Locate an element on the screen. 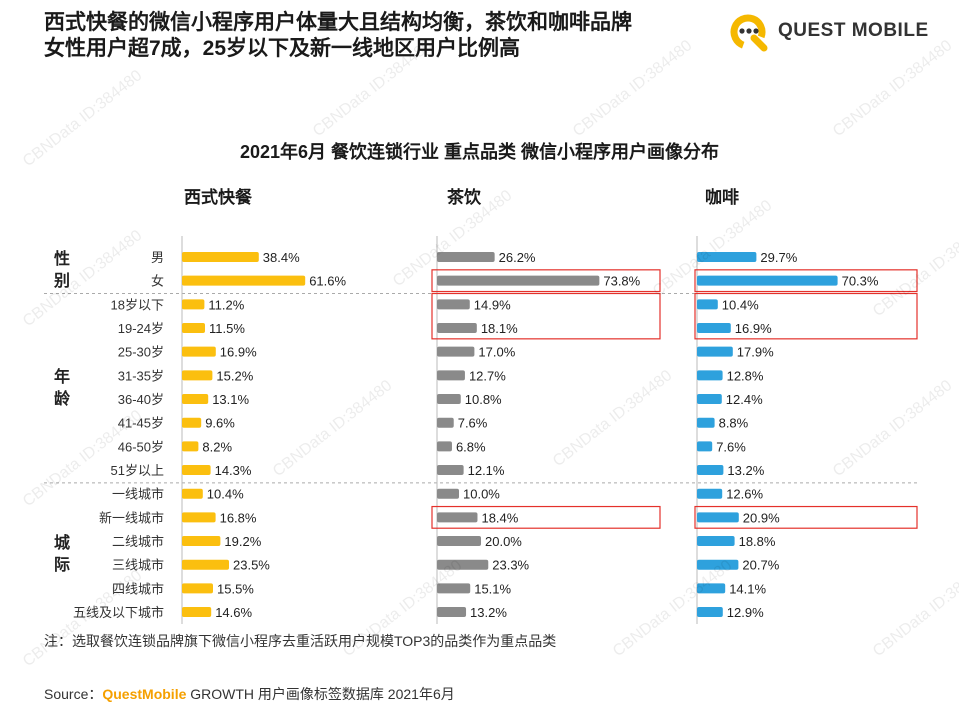 The image size is (959, 719). value-label: 9.6% is located at coordinates (220, 423).